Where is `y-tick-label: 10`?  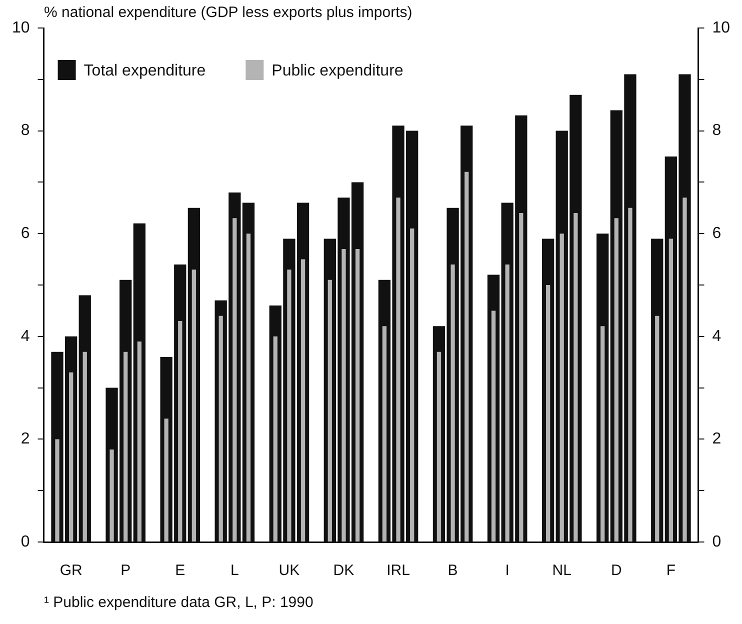 y-tick-label: 10 is located at coordinates (21, 27).